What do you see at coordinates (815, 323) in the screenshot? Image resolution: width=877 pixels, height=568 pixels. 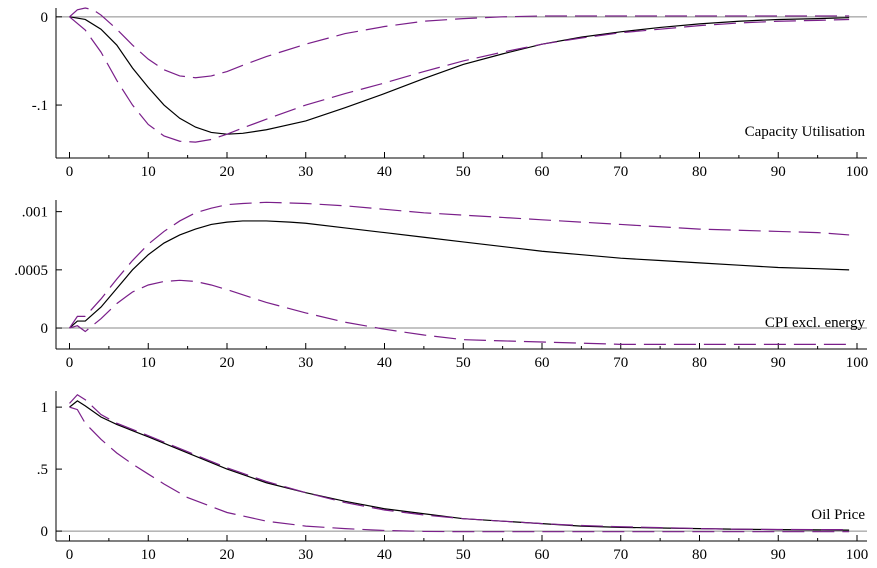 I see `panel-label: CPI excl. energy` at bounding box center [815, 323].